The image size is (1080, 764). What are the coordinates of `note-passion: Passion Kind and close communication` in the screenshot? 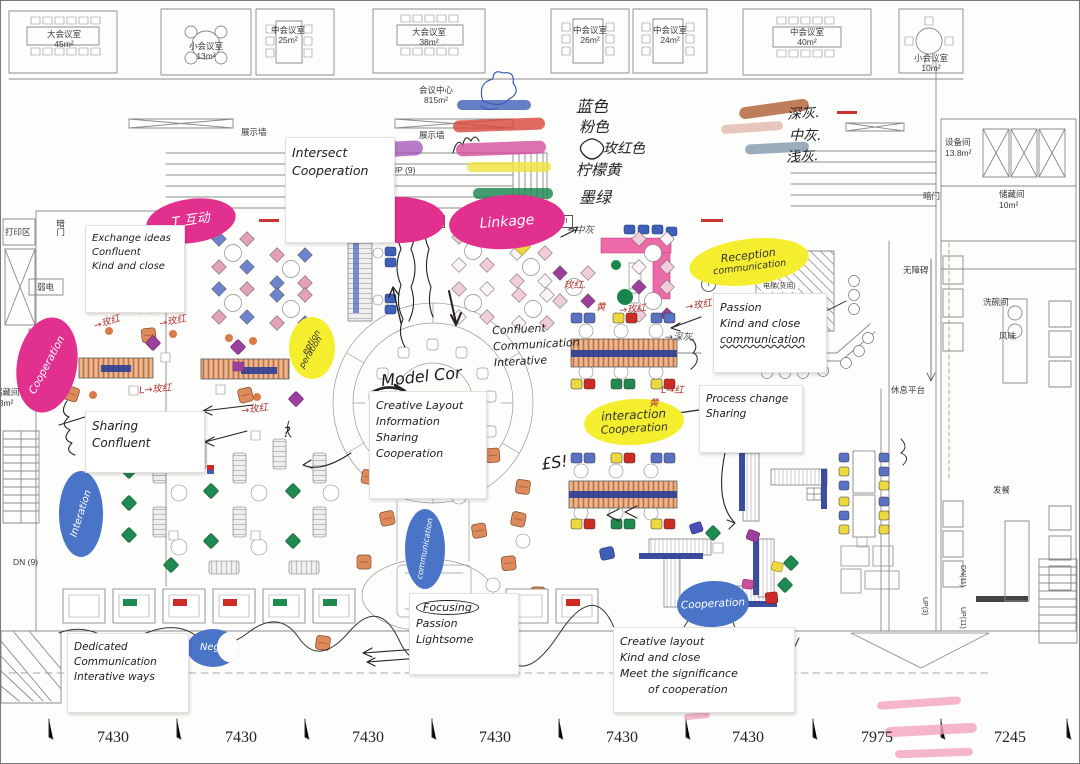 It's located at (770, 333).